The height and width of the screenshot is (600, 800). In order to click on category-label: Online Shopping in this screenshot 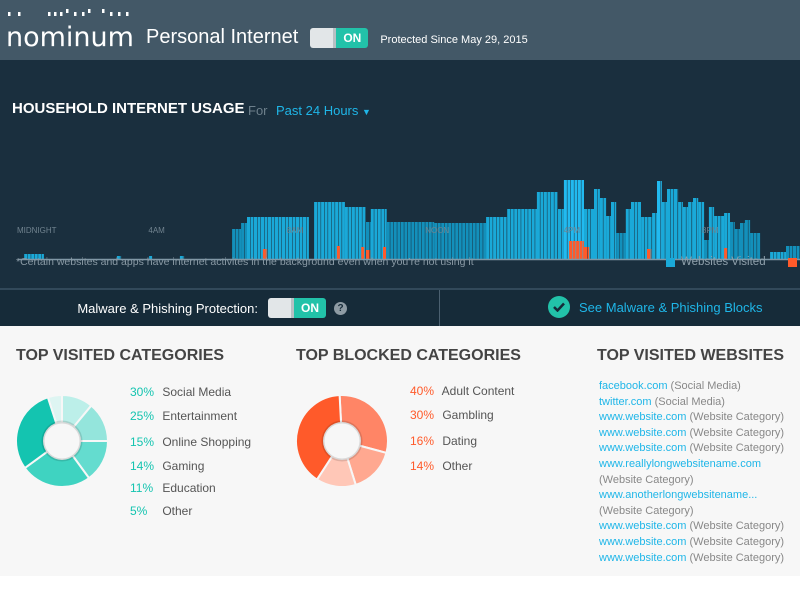, I will do `click(207, 442)`.